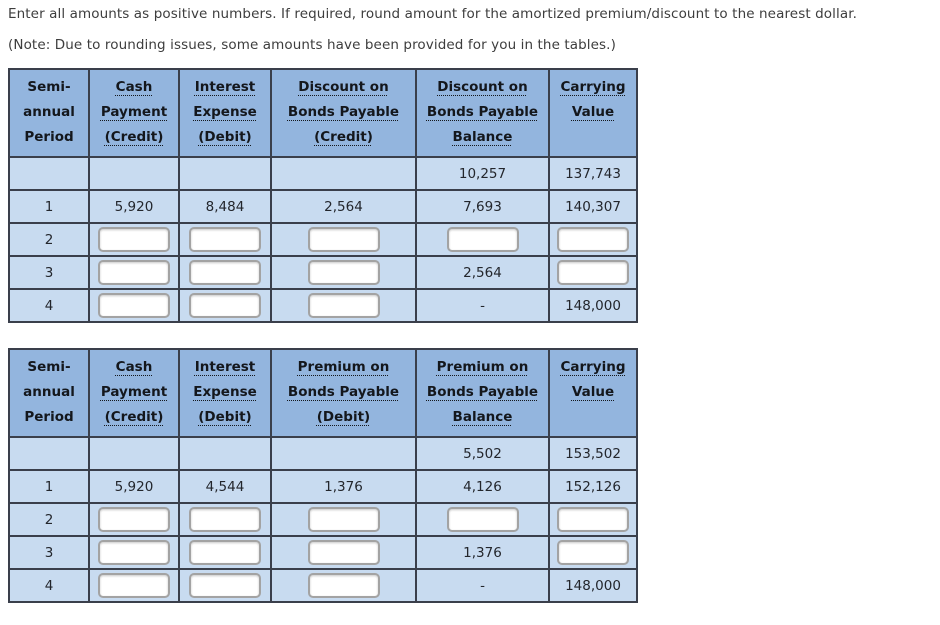 Image resolution: width=940 pixels, height=625 pixels. Describe the element at coordinates (482, 486) in the screenshot. I see `amount-label: 4,126` at that location.